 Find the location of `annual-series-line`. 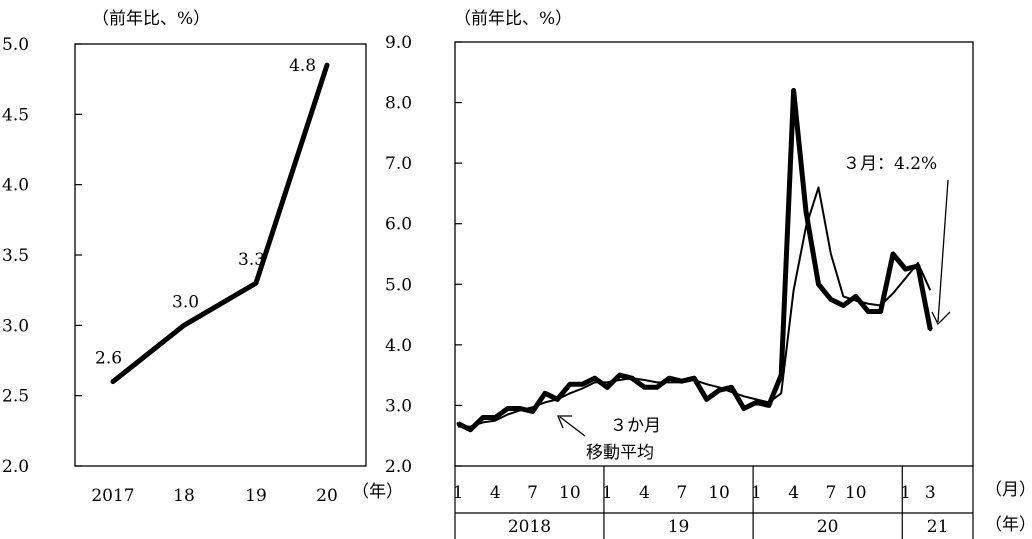

annual-series-line is located at coordinates (220, 223).